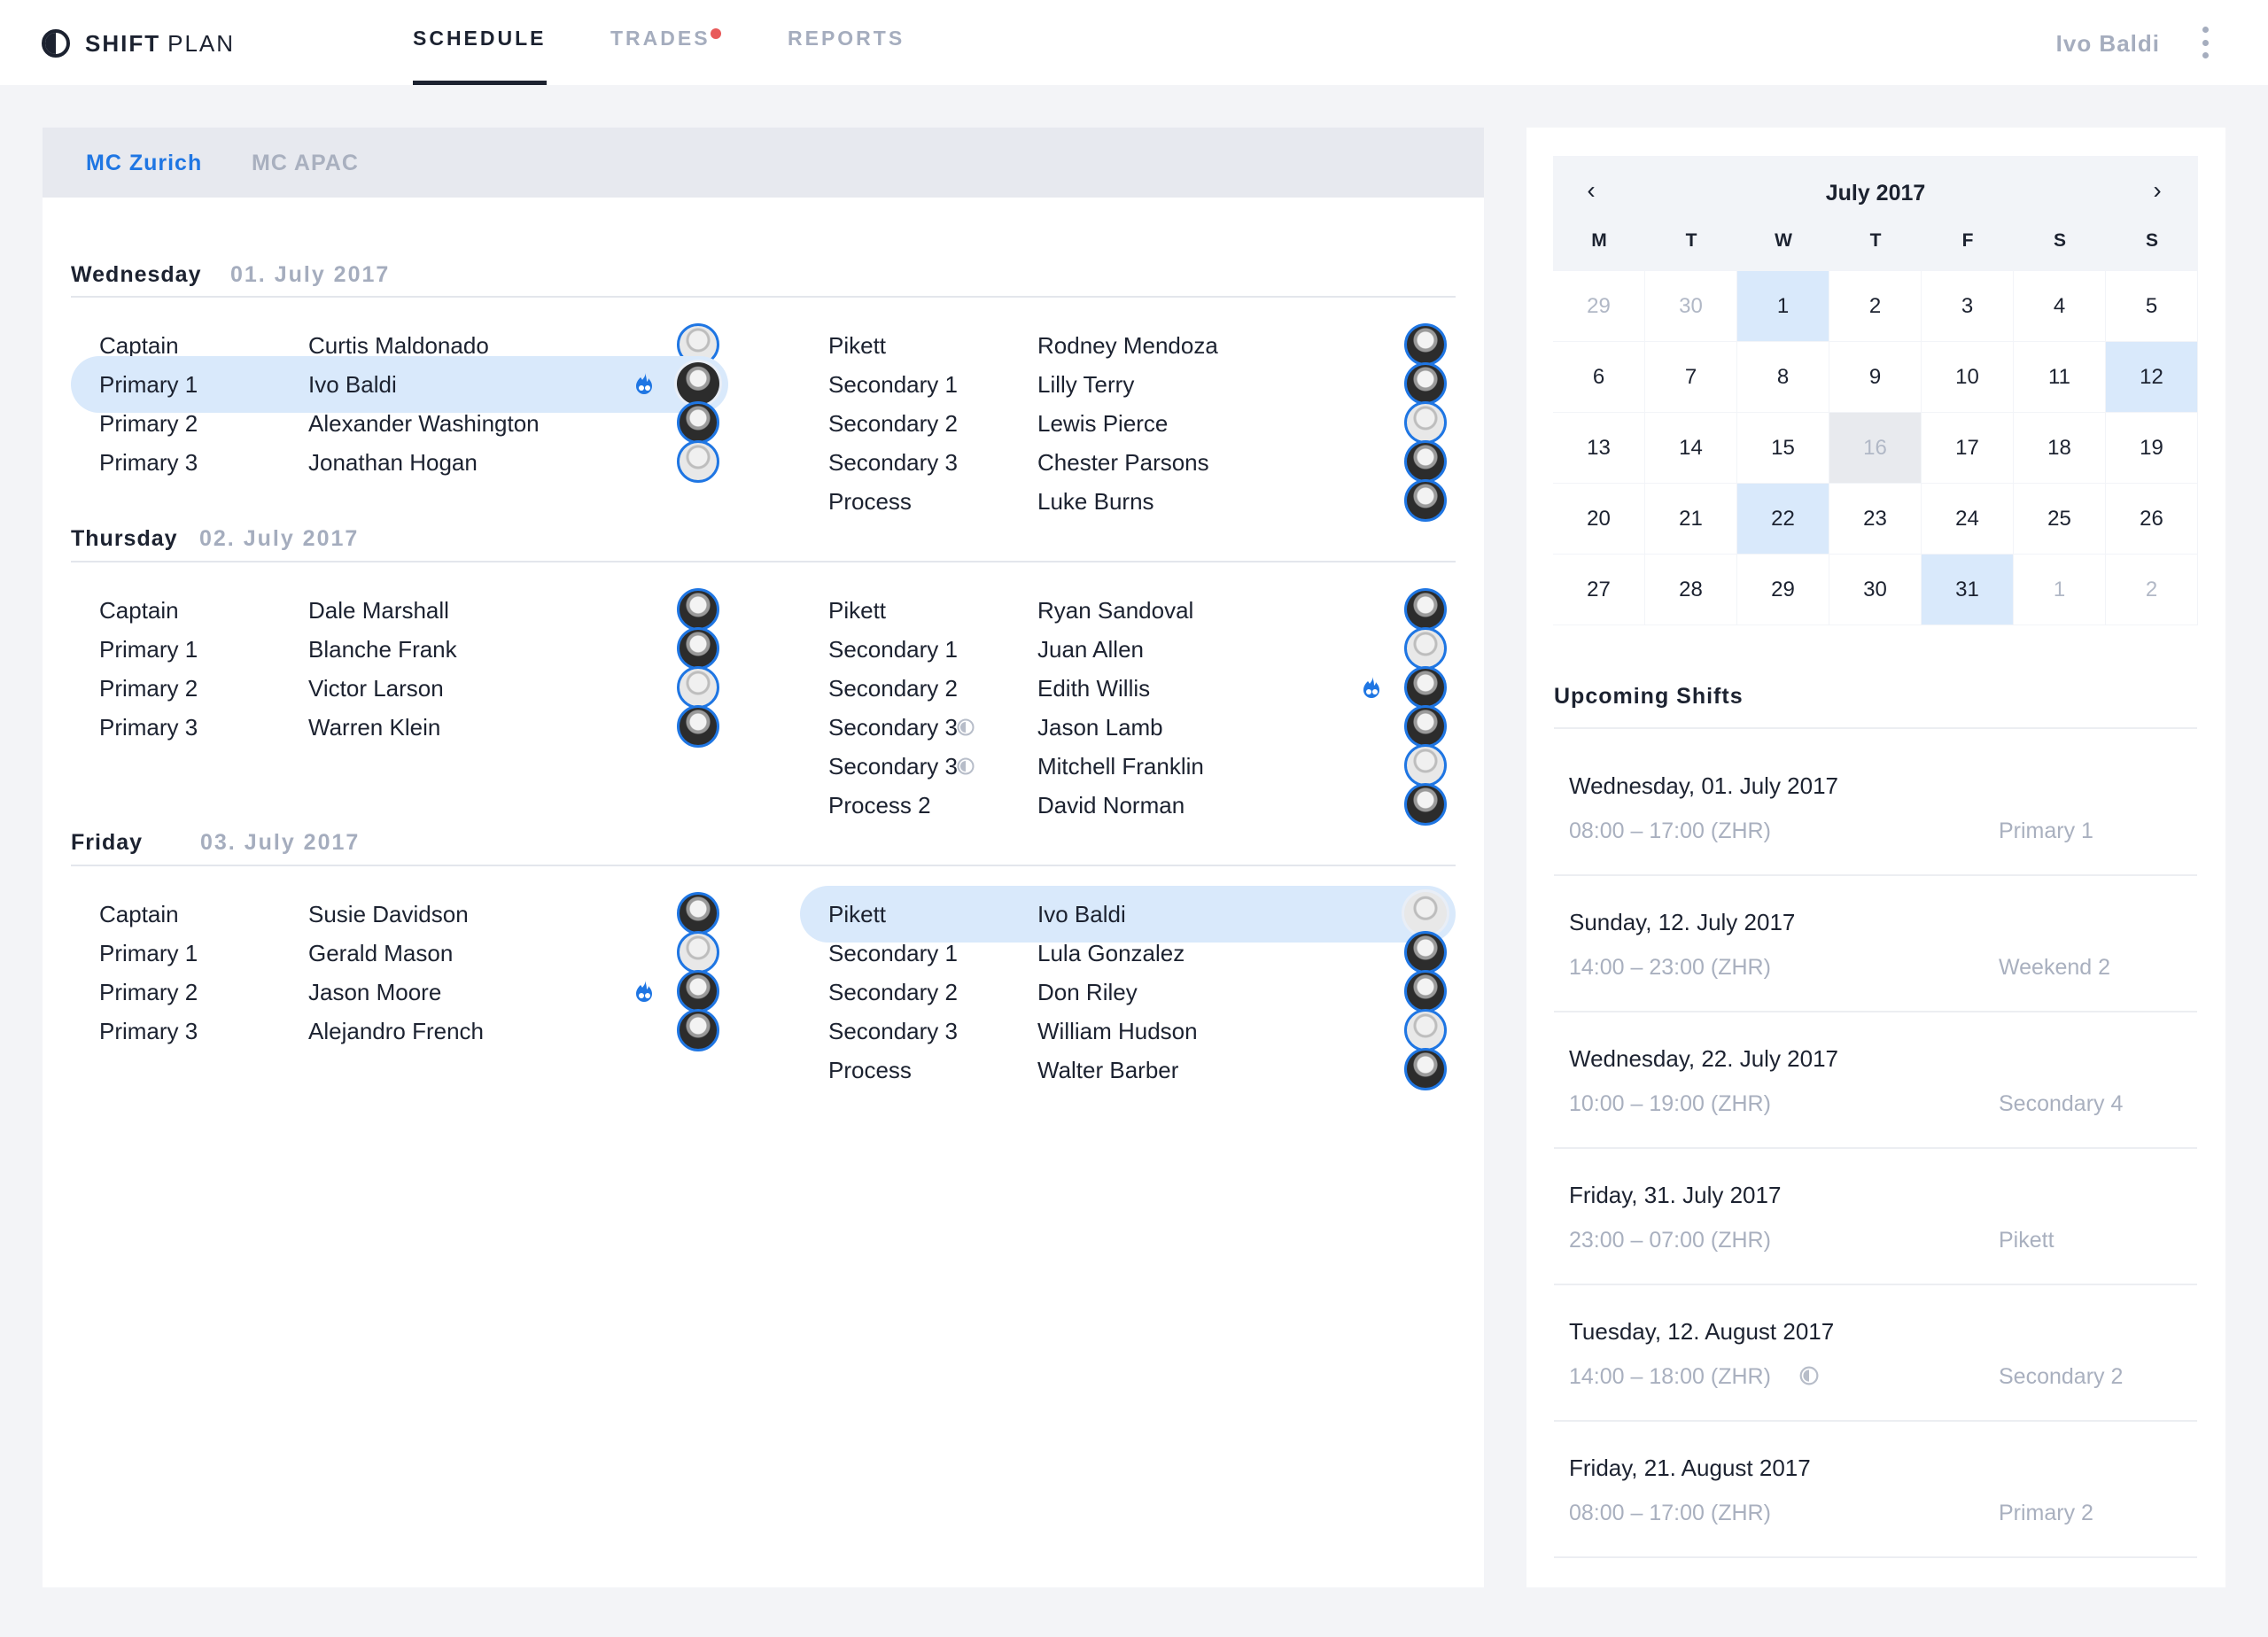 This screenshot has height=1637, width=2268. Describe the element at coordinates (1967, 448) in the screenshot. I see `calendar-day: 17` at that location.